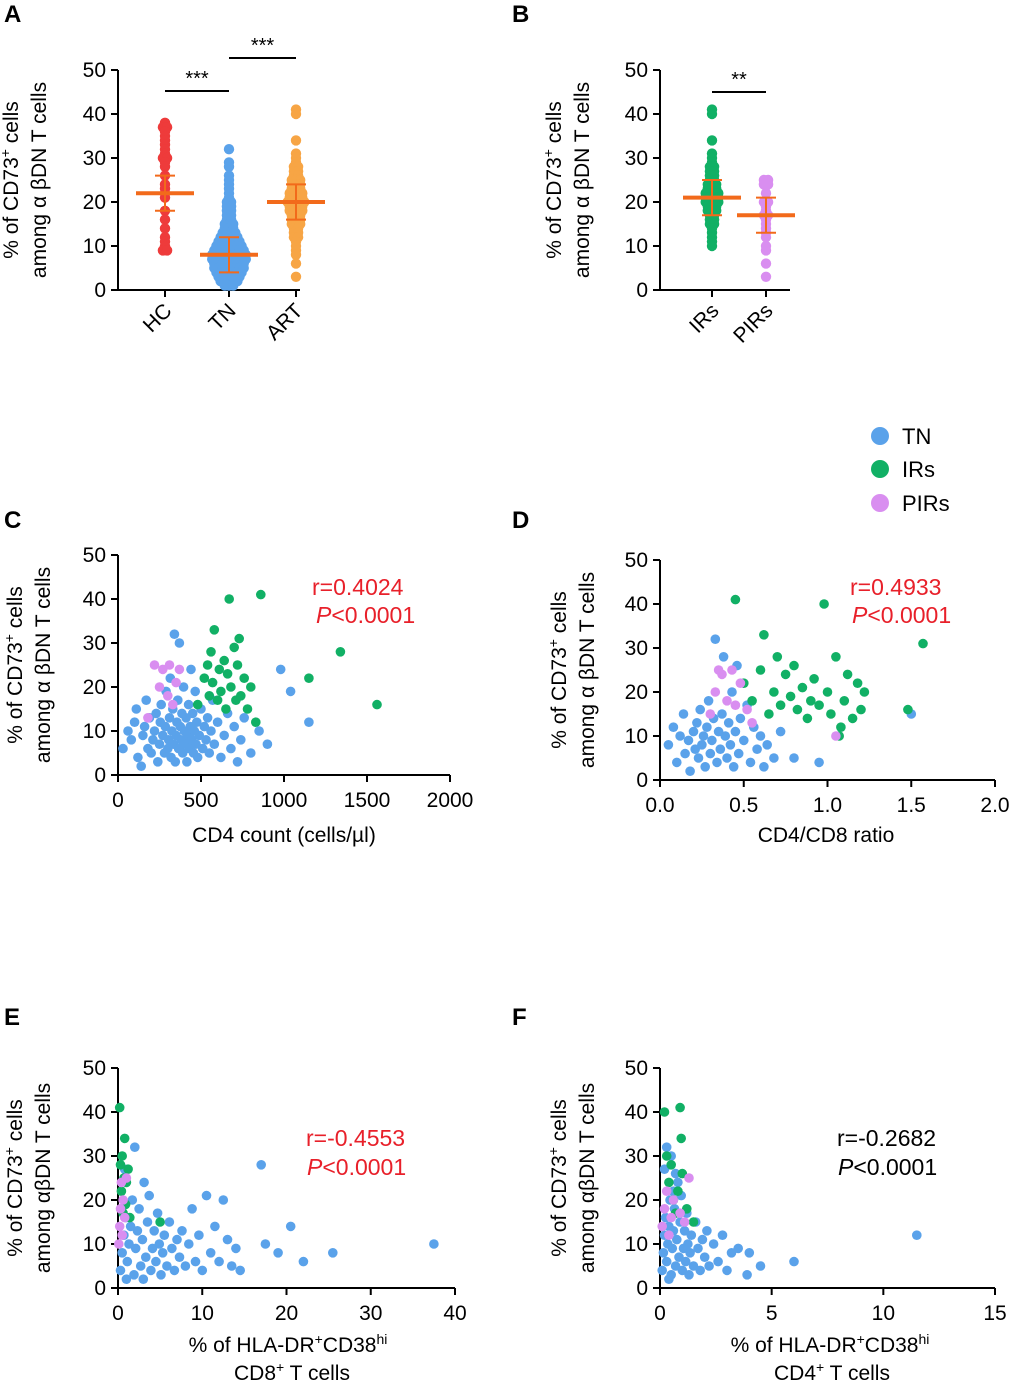 This screenshot has height=1385, width=1013. I want to click on sig-label-b-0: **, so click(739, 80).